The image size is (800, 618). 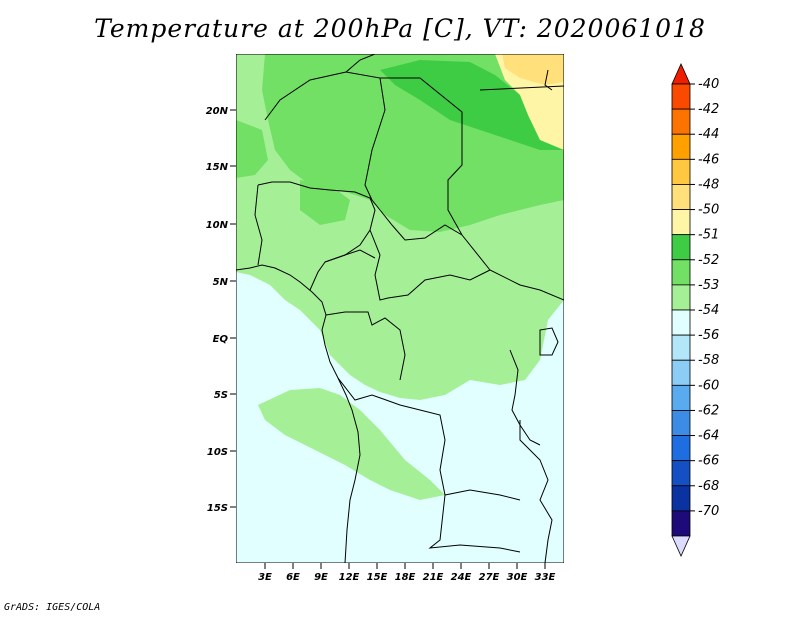 I want to click on lon-tick-label: 18E, so click(x=405, y=577).